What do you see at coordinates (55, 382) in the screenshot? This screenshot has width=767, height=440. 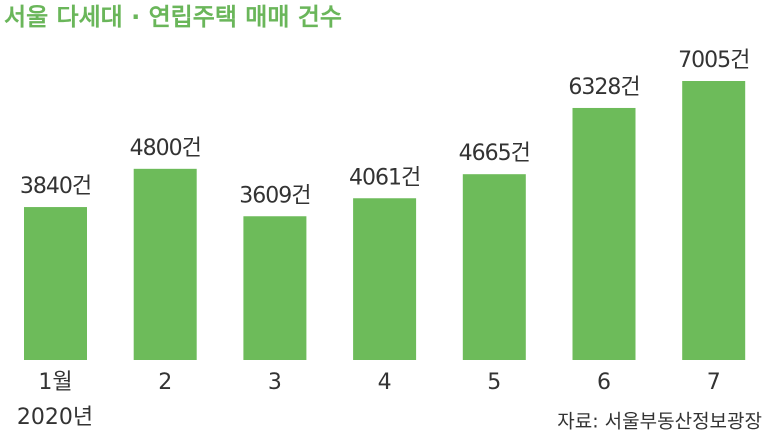 I see `x-tick-label: 1월` at bounding box center [55, 382].